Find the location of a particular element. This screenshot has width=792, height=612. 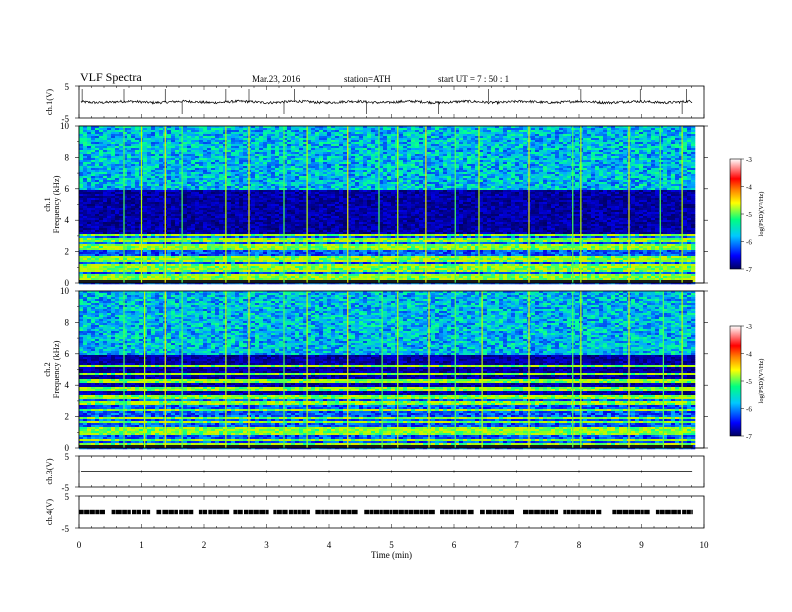

ch1-waveform-ytick: 5 is located at coordinates (67, 87).